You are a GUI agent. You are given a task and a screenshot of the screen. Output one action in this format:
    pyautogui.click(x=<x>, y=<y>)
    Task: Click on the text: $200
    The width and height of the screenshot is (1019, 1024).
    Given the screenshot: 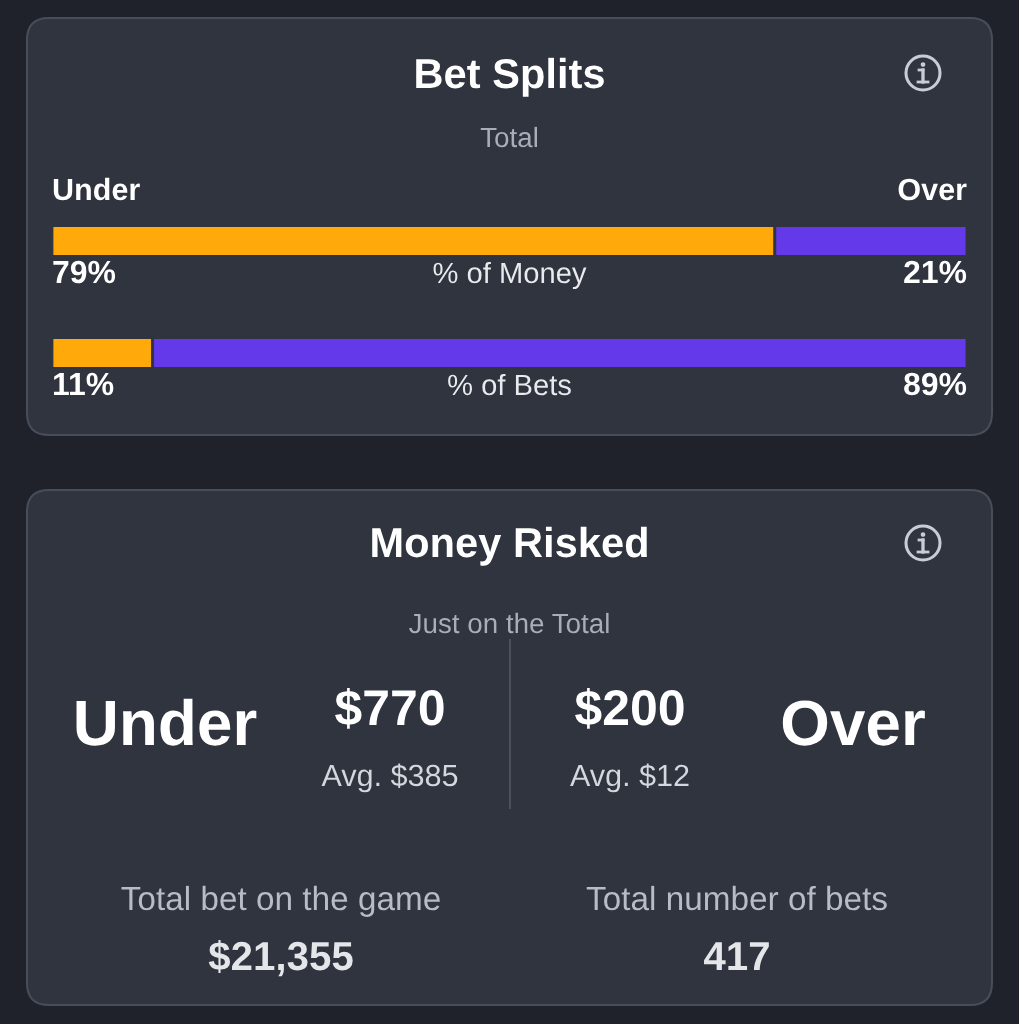 What is the action you would take?
    pyautogui.click(x=629, y=708)
    